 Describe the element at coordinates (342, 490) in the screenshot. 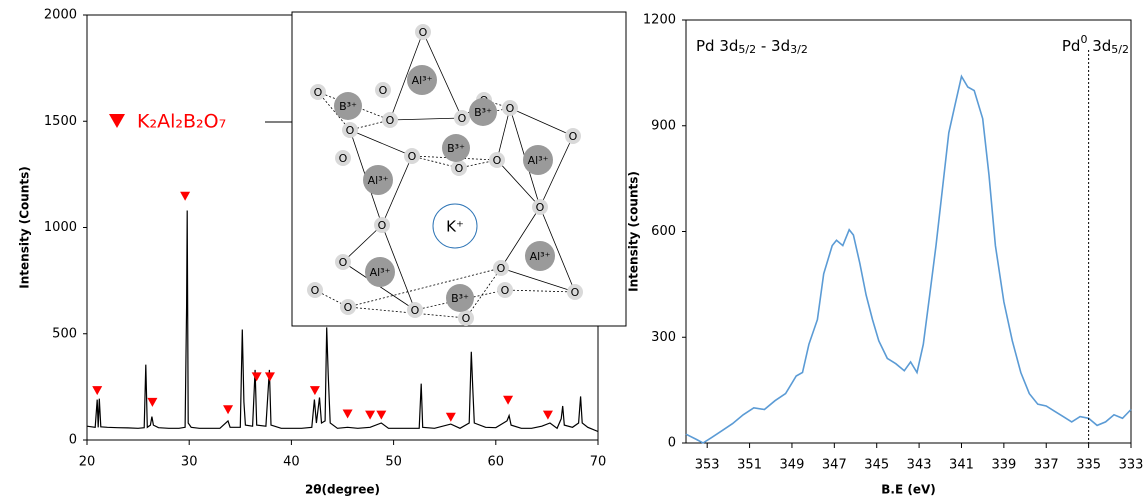

I see `x-axis-label: 2θ(degree)` at that location.